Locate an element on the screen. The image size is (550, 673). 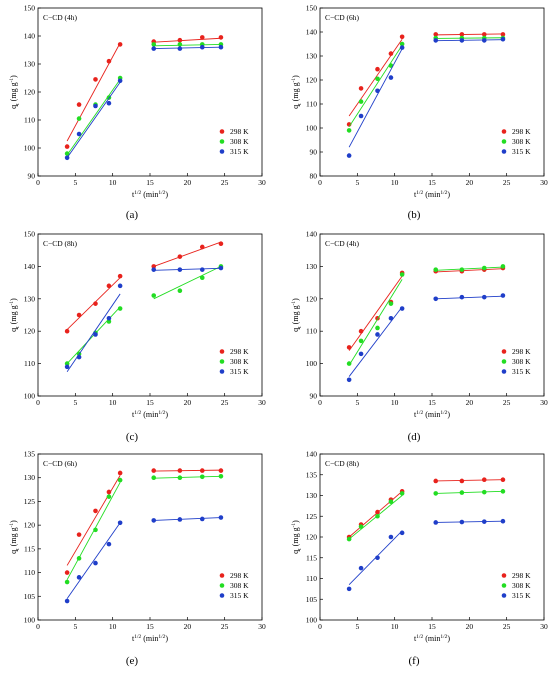
y-tick-label: 105 is located at coordinates (30, 596).